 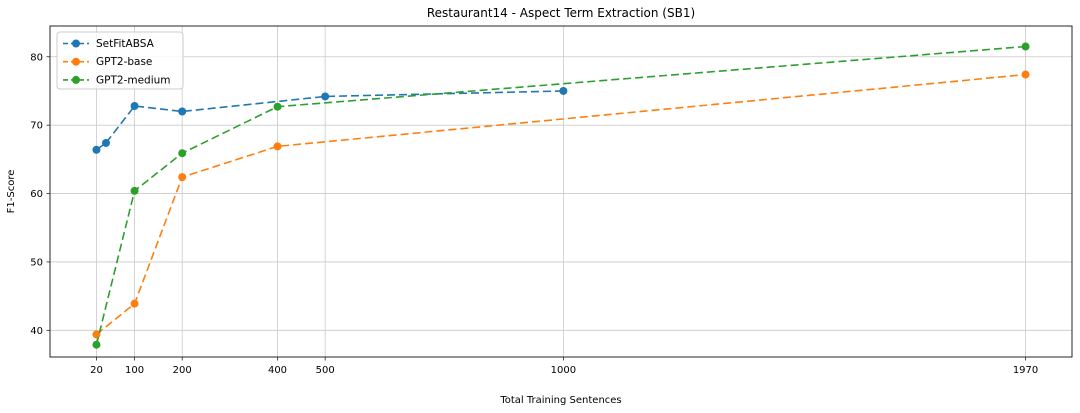 I want to click on legend-box, so click(x=120, y=60).